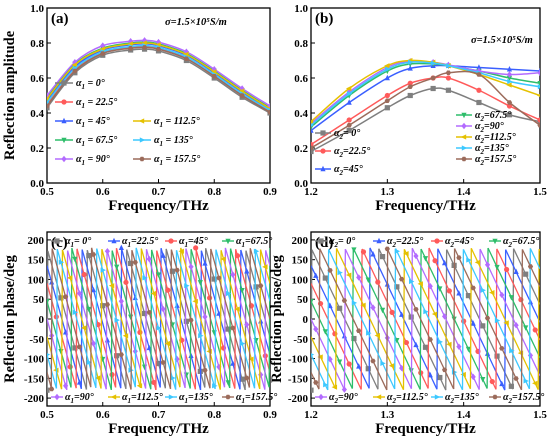 Image resolution: width=550 pixels, height=443 pixels. I want to click on legend-label: α2=135°, so click(492, 149).